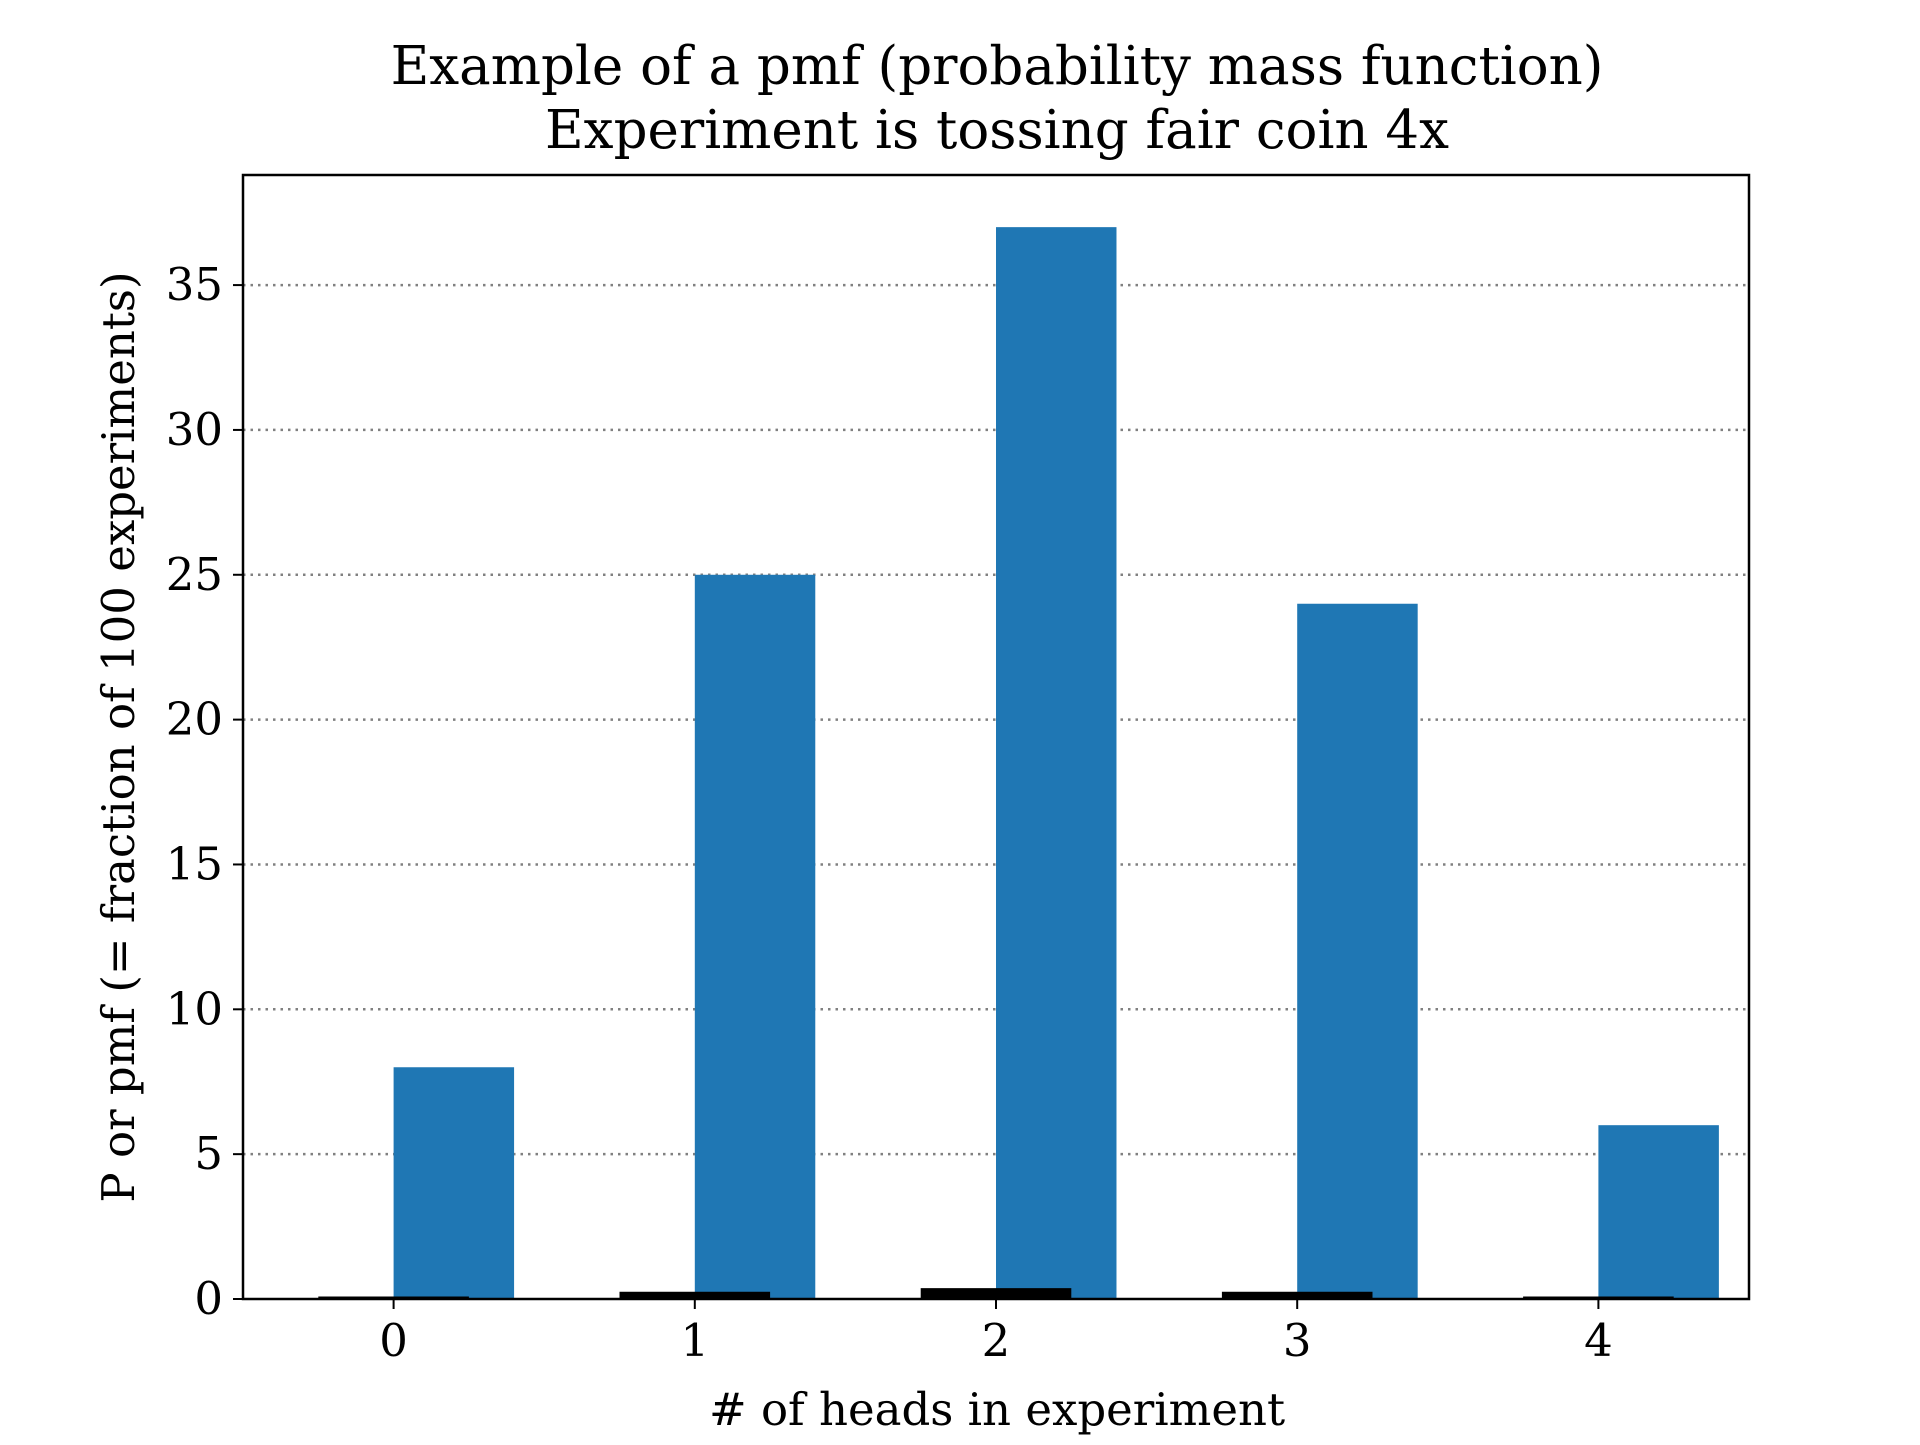 The width and height of the screenshot is (1920, 1445). What do you see at coordinates (208, 1298) in the screenshot?
I see `y-tick-label: 0` at bounding box center [208, 1298].